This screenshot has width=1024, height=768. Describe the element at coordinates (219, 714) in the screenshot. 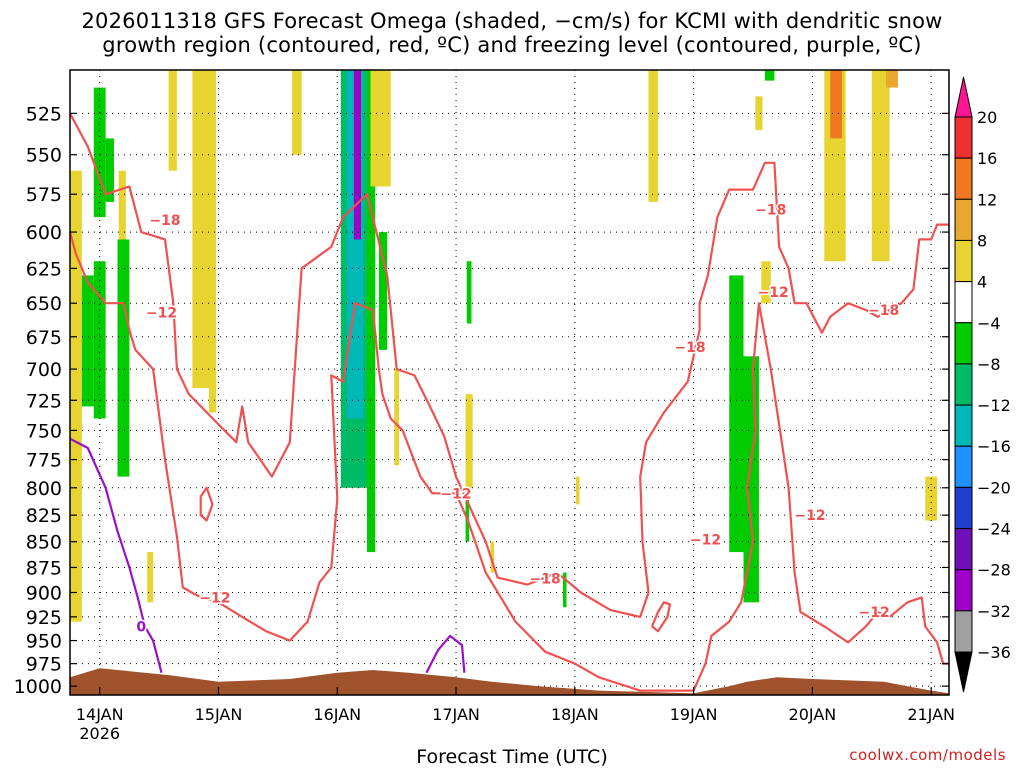

I see `x-tick-label-15JAN: 15JAN` at that location.